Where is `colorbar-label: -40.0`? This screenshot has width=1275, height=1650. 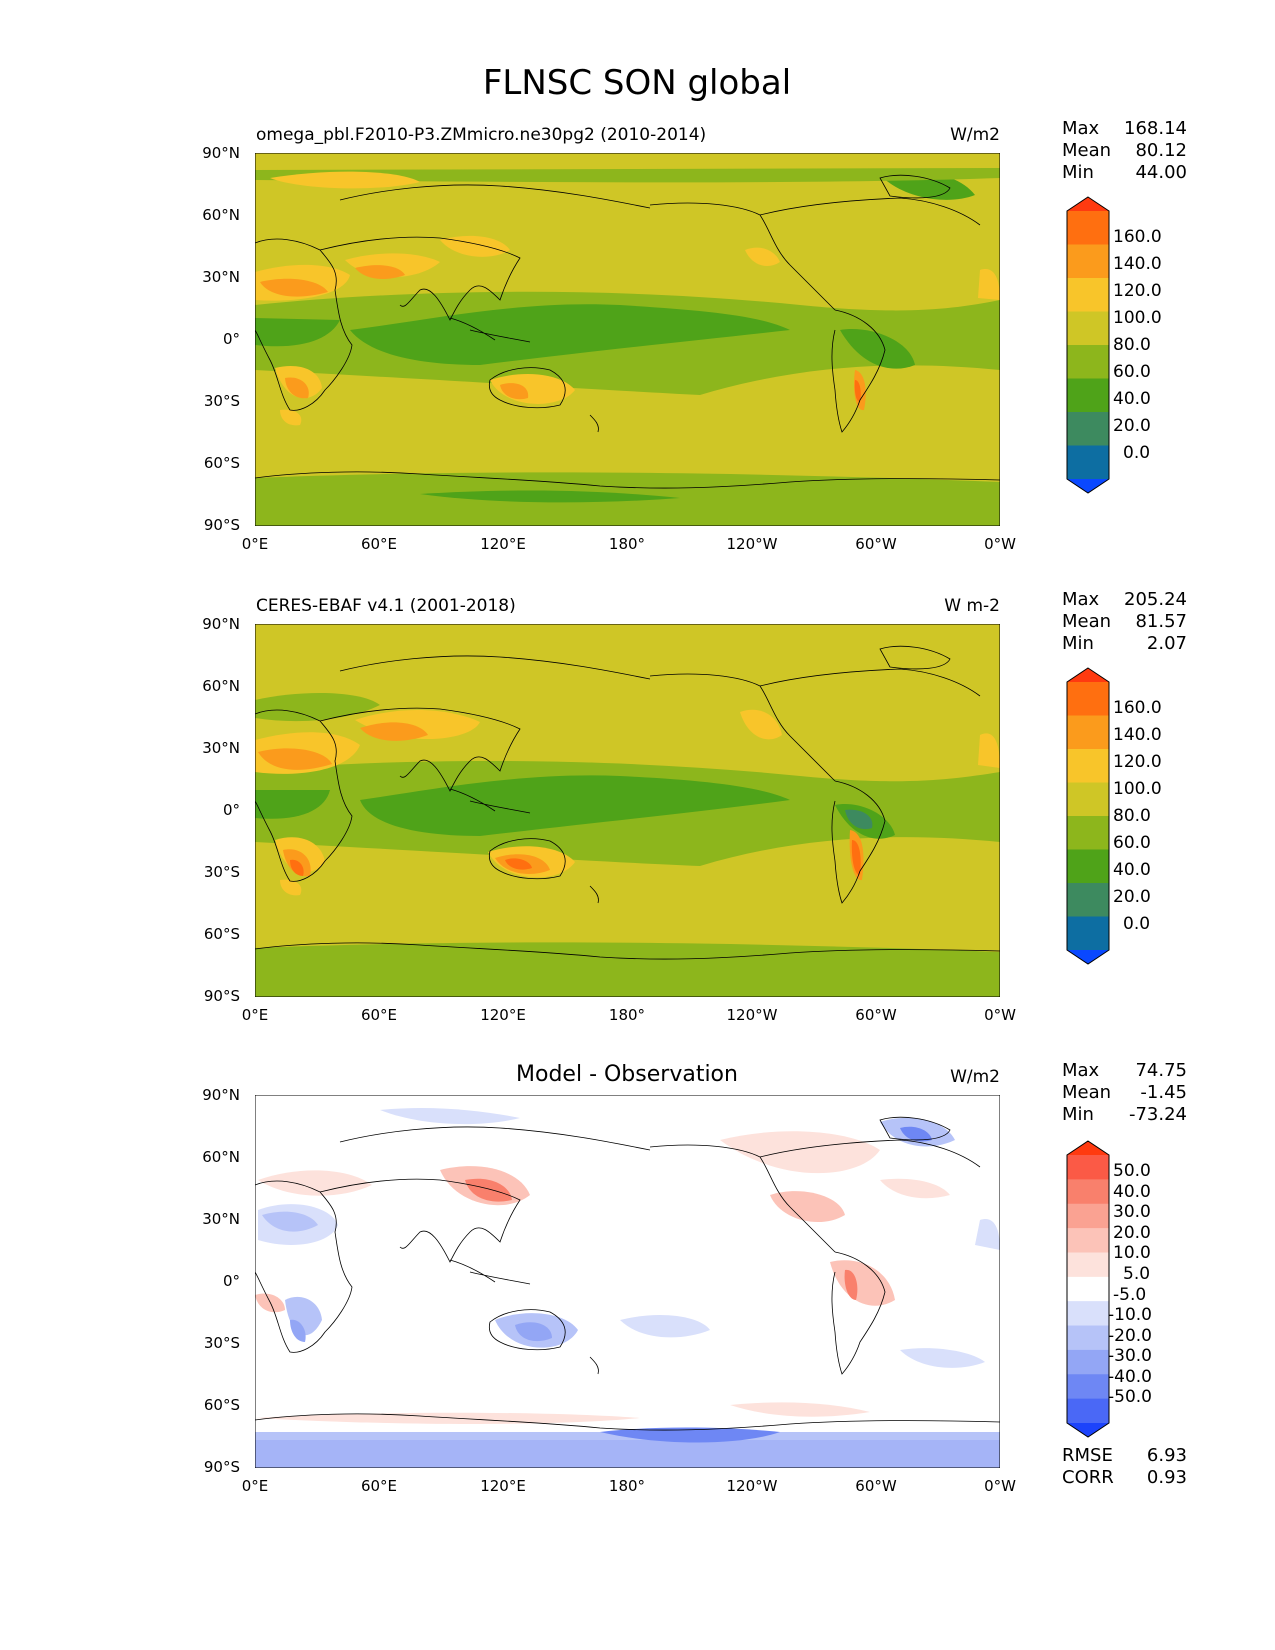
colorbar-label: -40.0 is located at coordinates (1130, 1377).